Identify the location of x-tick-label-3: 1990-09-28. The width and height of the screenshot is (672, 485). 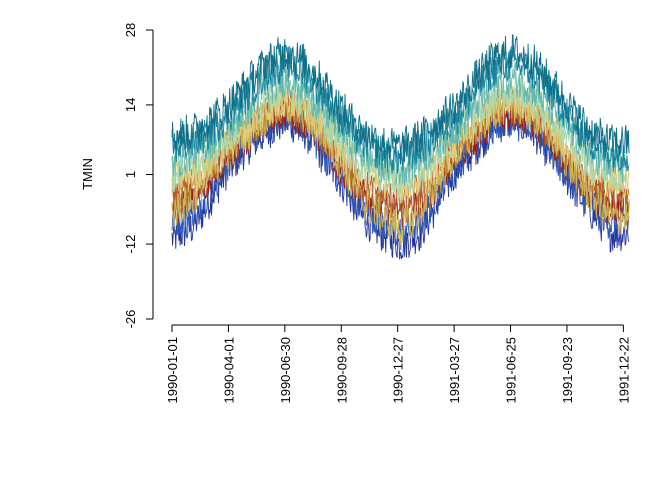
(341, 370).